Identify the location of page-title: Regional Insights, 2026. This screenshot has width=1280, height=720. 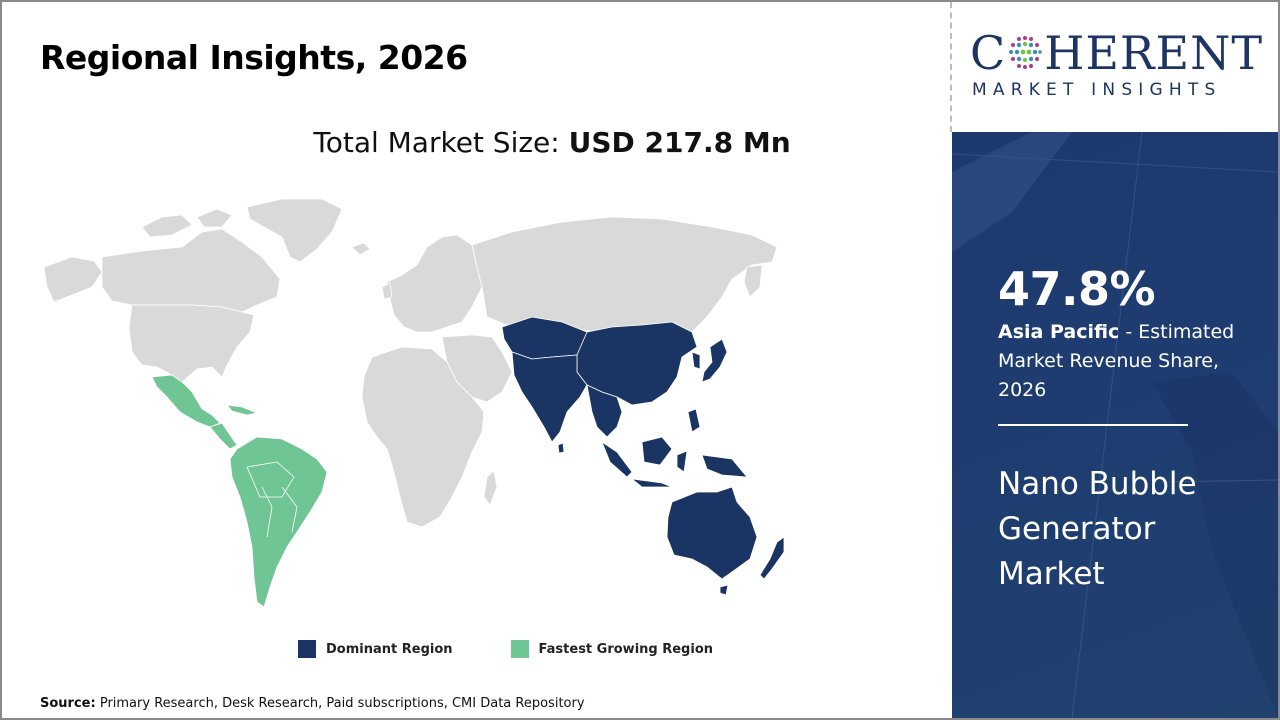
(254, 57).